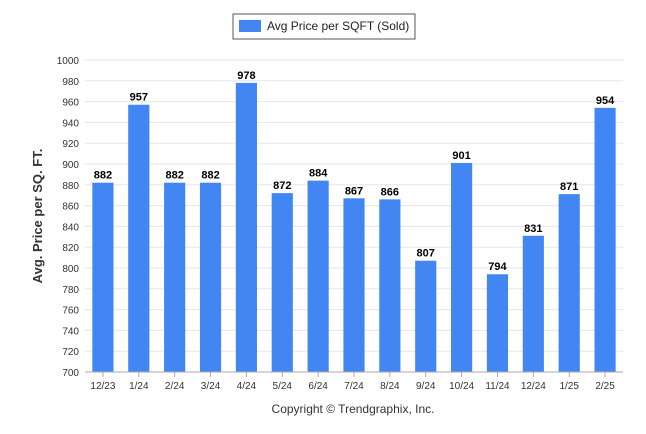  I want to click on bar-value-label: 954, so click(605, 101).